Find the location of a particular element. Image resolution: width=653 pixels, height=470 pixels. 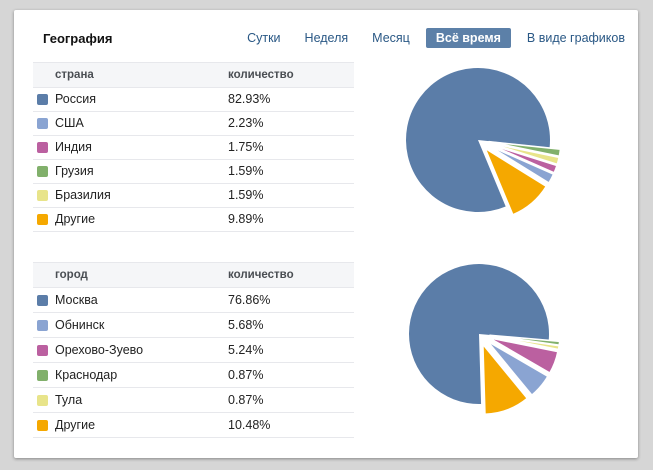

view-as-graphs-link: В виде графиков is located at coordinates (575, 38).